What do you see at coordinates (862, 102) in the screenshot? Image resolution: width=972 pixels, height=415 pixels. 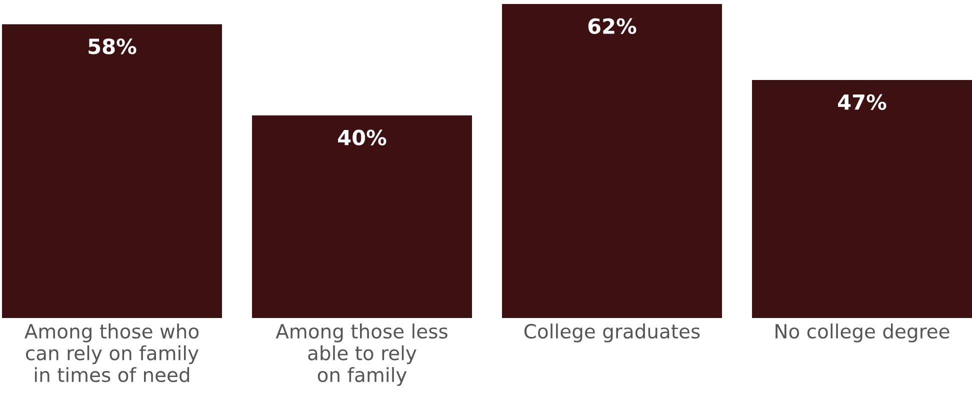 I see `data-label: 47%` at bounding box center [862, 102].